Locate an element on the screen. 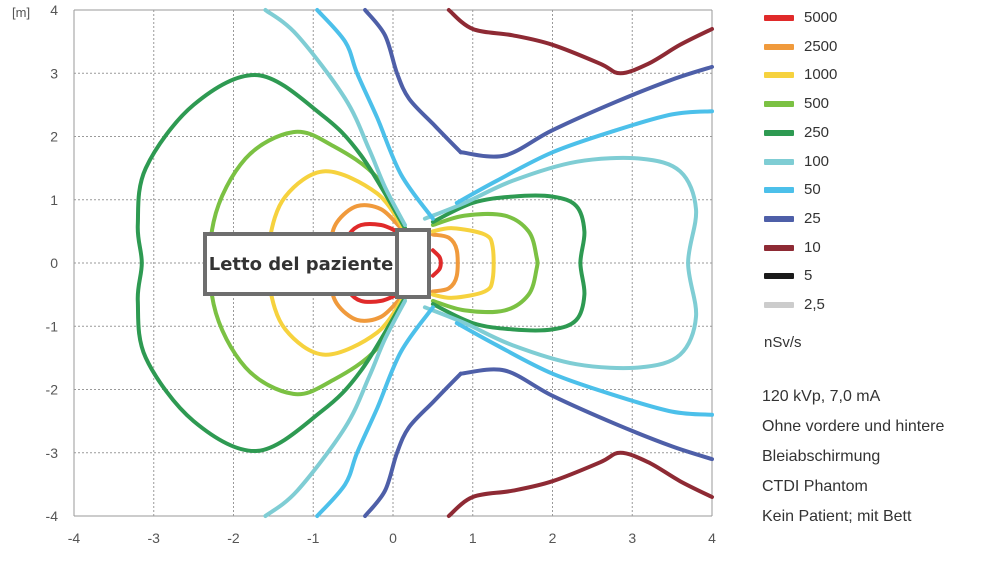  bed-head-rect is located at coordinates (413, 263).